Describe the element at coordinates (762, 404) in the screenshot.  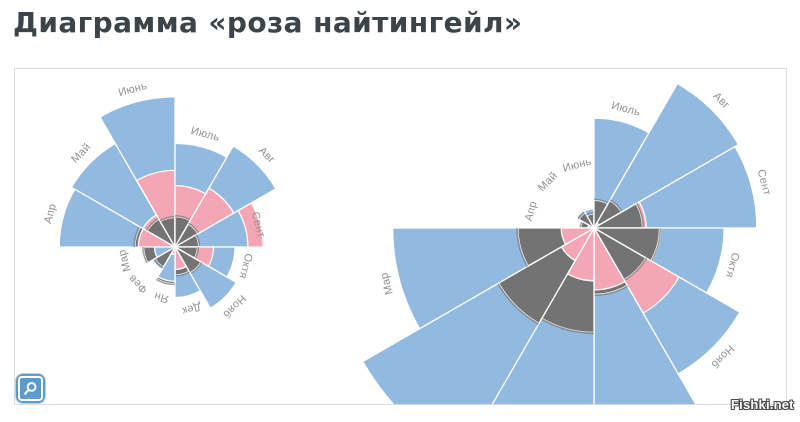
I see `watermark: Fishki.net` at that location.